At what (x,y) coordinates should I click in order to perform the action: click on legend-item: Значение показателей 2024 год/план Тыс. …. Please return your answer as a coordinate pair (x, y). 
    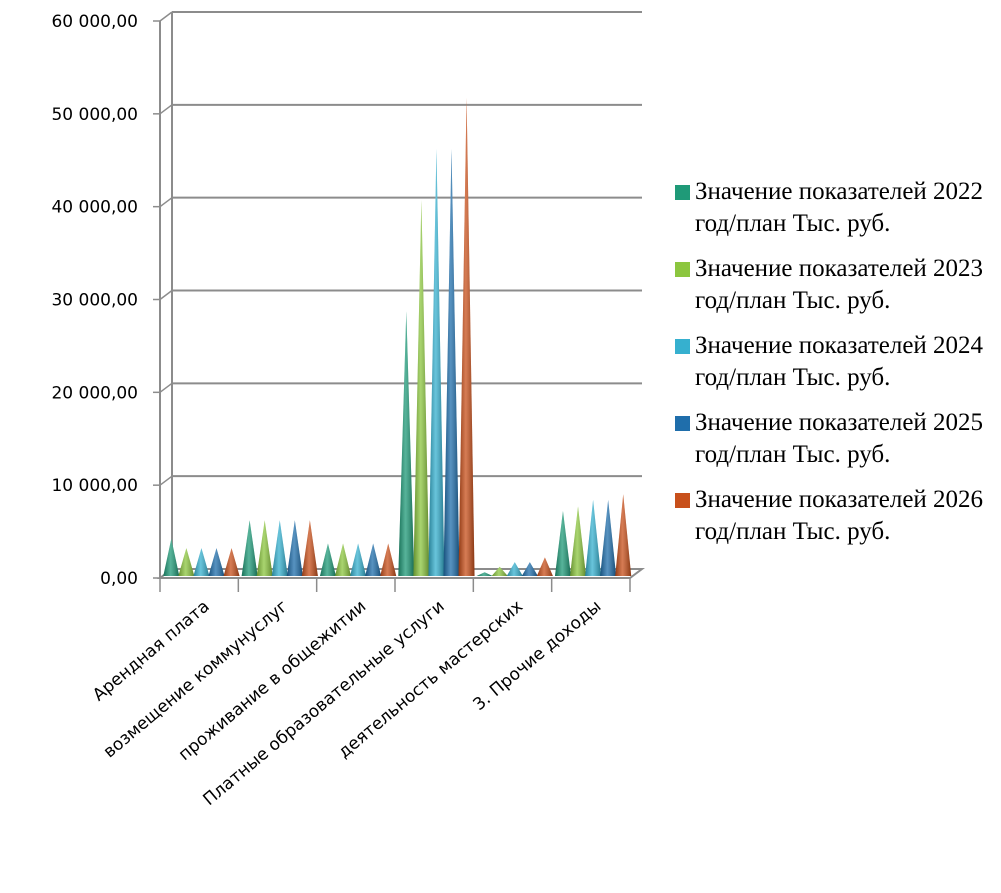
    Looking at the image, I should click on (835, 362).